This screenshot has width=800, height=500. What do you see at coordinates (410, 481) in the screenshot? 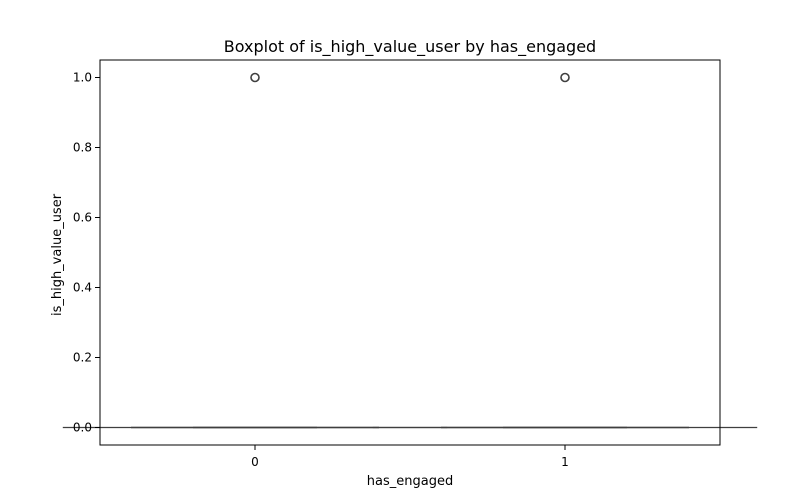
I see `x-axis-label: has_engaged` at bounding box center [410, 481].